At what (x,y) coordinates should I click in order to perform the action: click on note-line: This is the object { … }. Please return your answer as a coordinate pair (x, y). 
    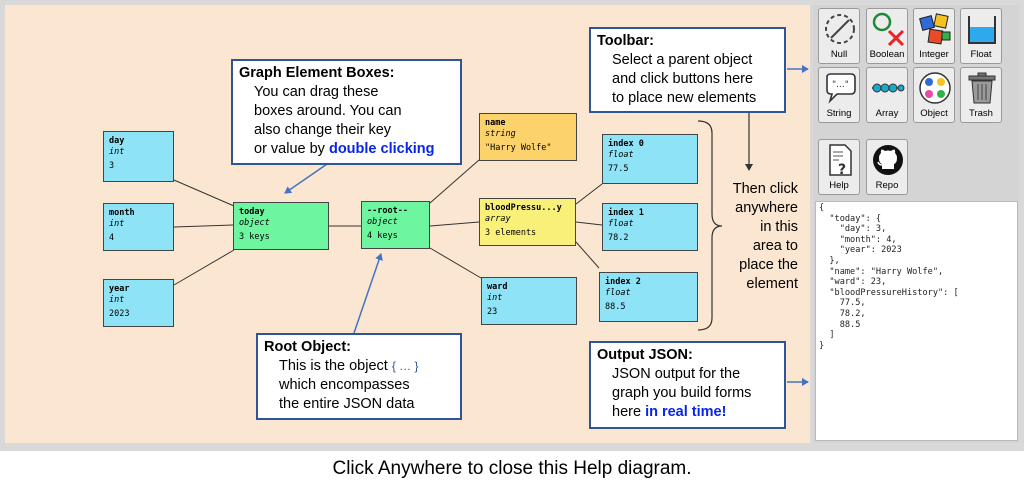
    Looking at the image, I should click on (359, 366).